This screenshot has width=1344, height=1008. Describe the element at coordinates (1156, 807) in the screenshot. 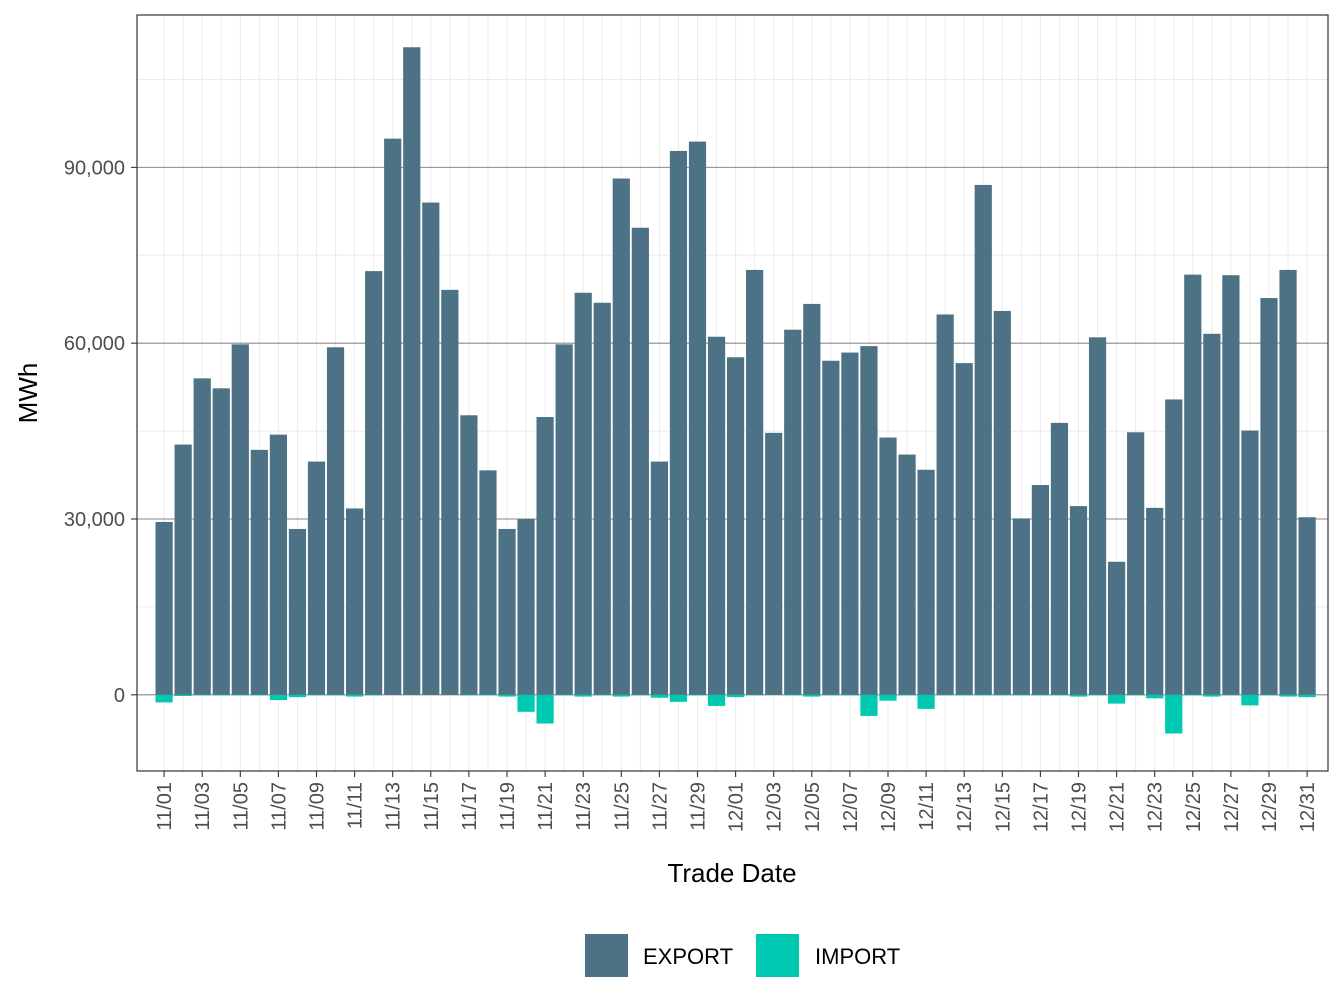

I see `x-tick-label: 12/23` at that location.